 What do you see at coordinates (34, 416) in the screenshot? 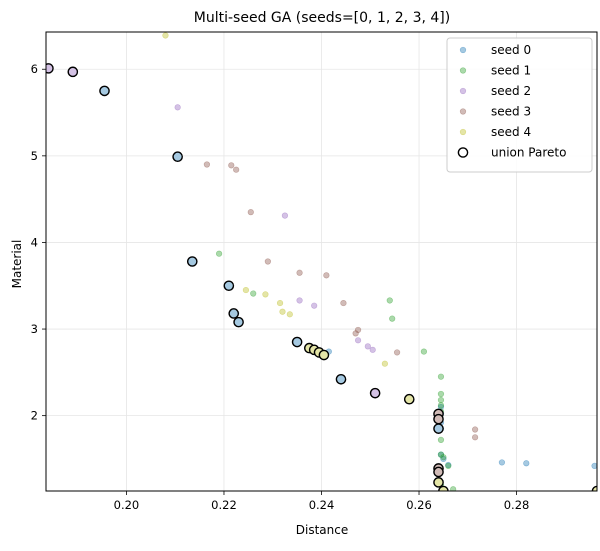
I see `y-tick-label: 2` at bounding box center [34, 416].